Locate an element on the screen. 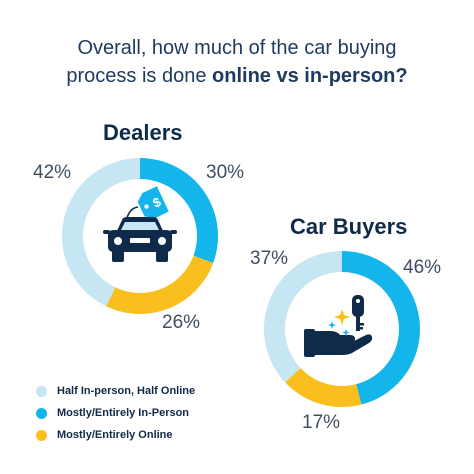 This screenshot has height=474, width=474. hand-with-key-icon is located at coordinates (338, 326).